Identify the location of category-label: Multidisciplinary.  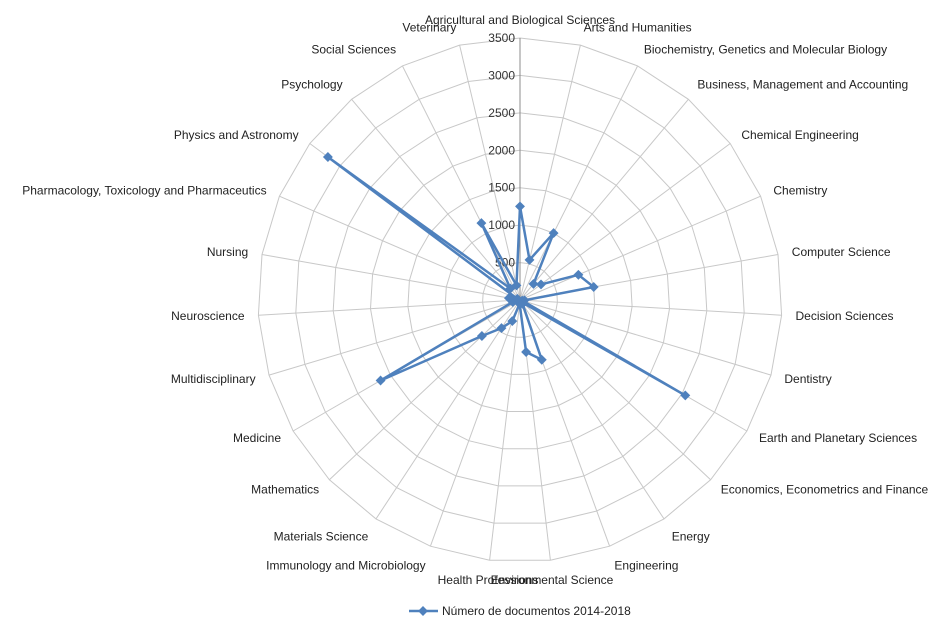
(213, 379).